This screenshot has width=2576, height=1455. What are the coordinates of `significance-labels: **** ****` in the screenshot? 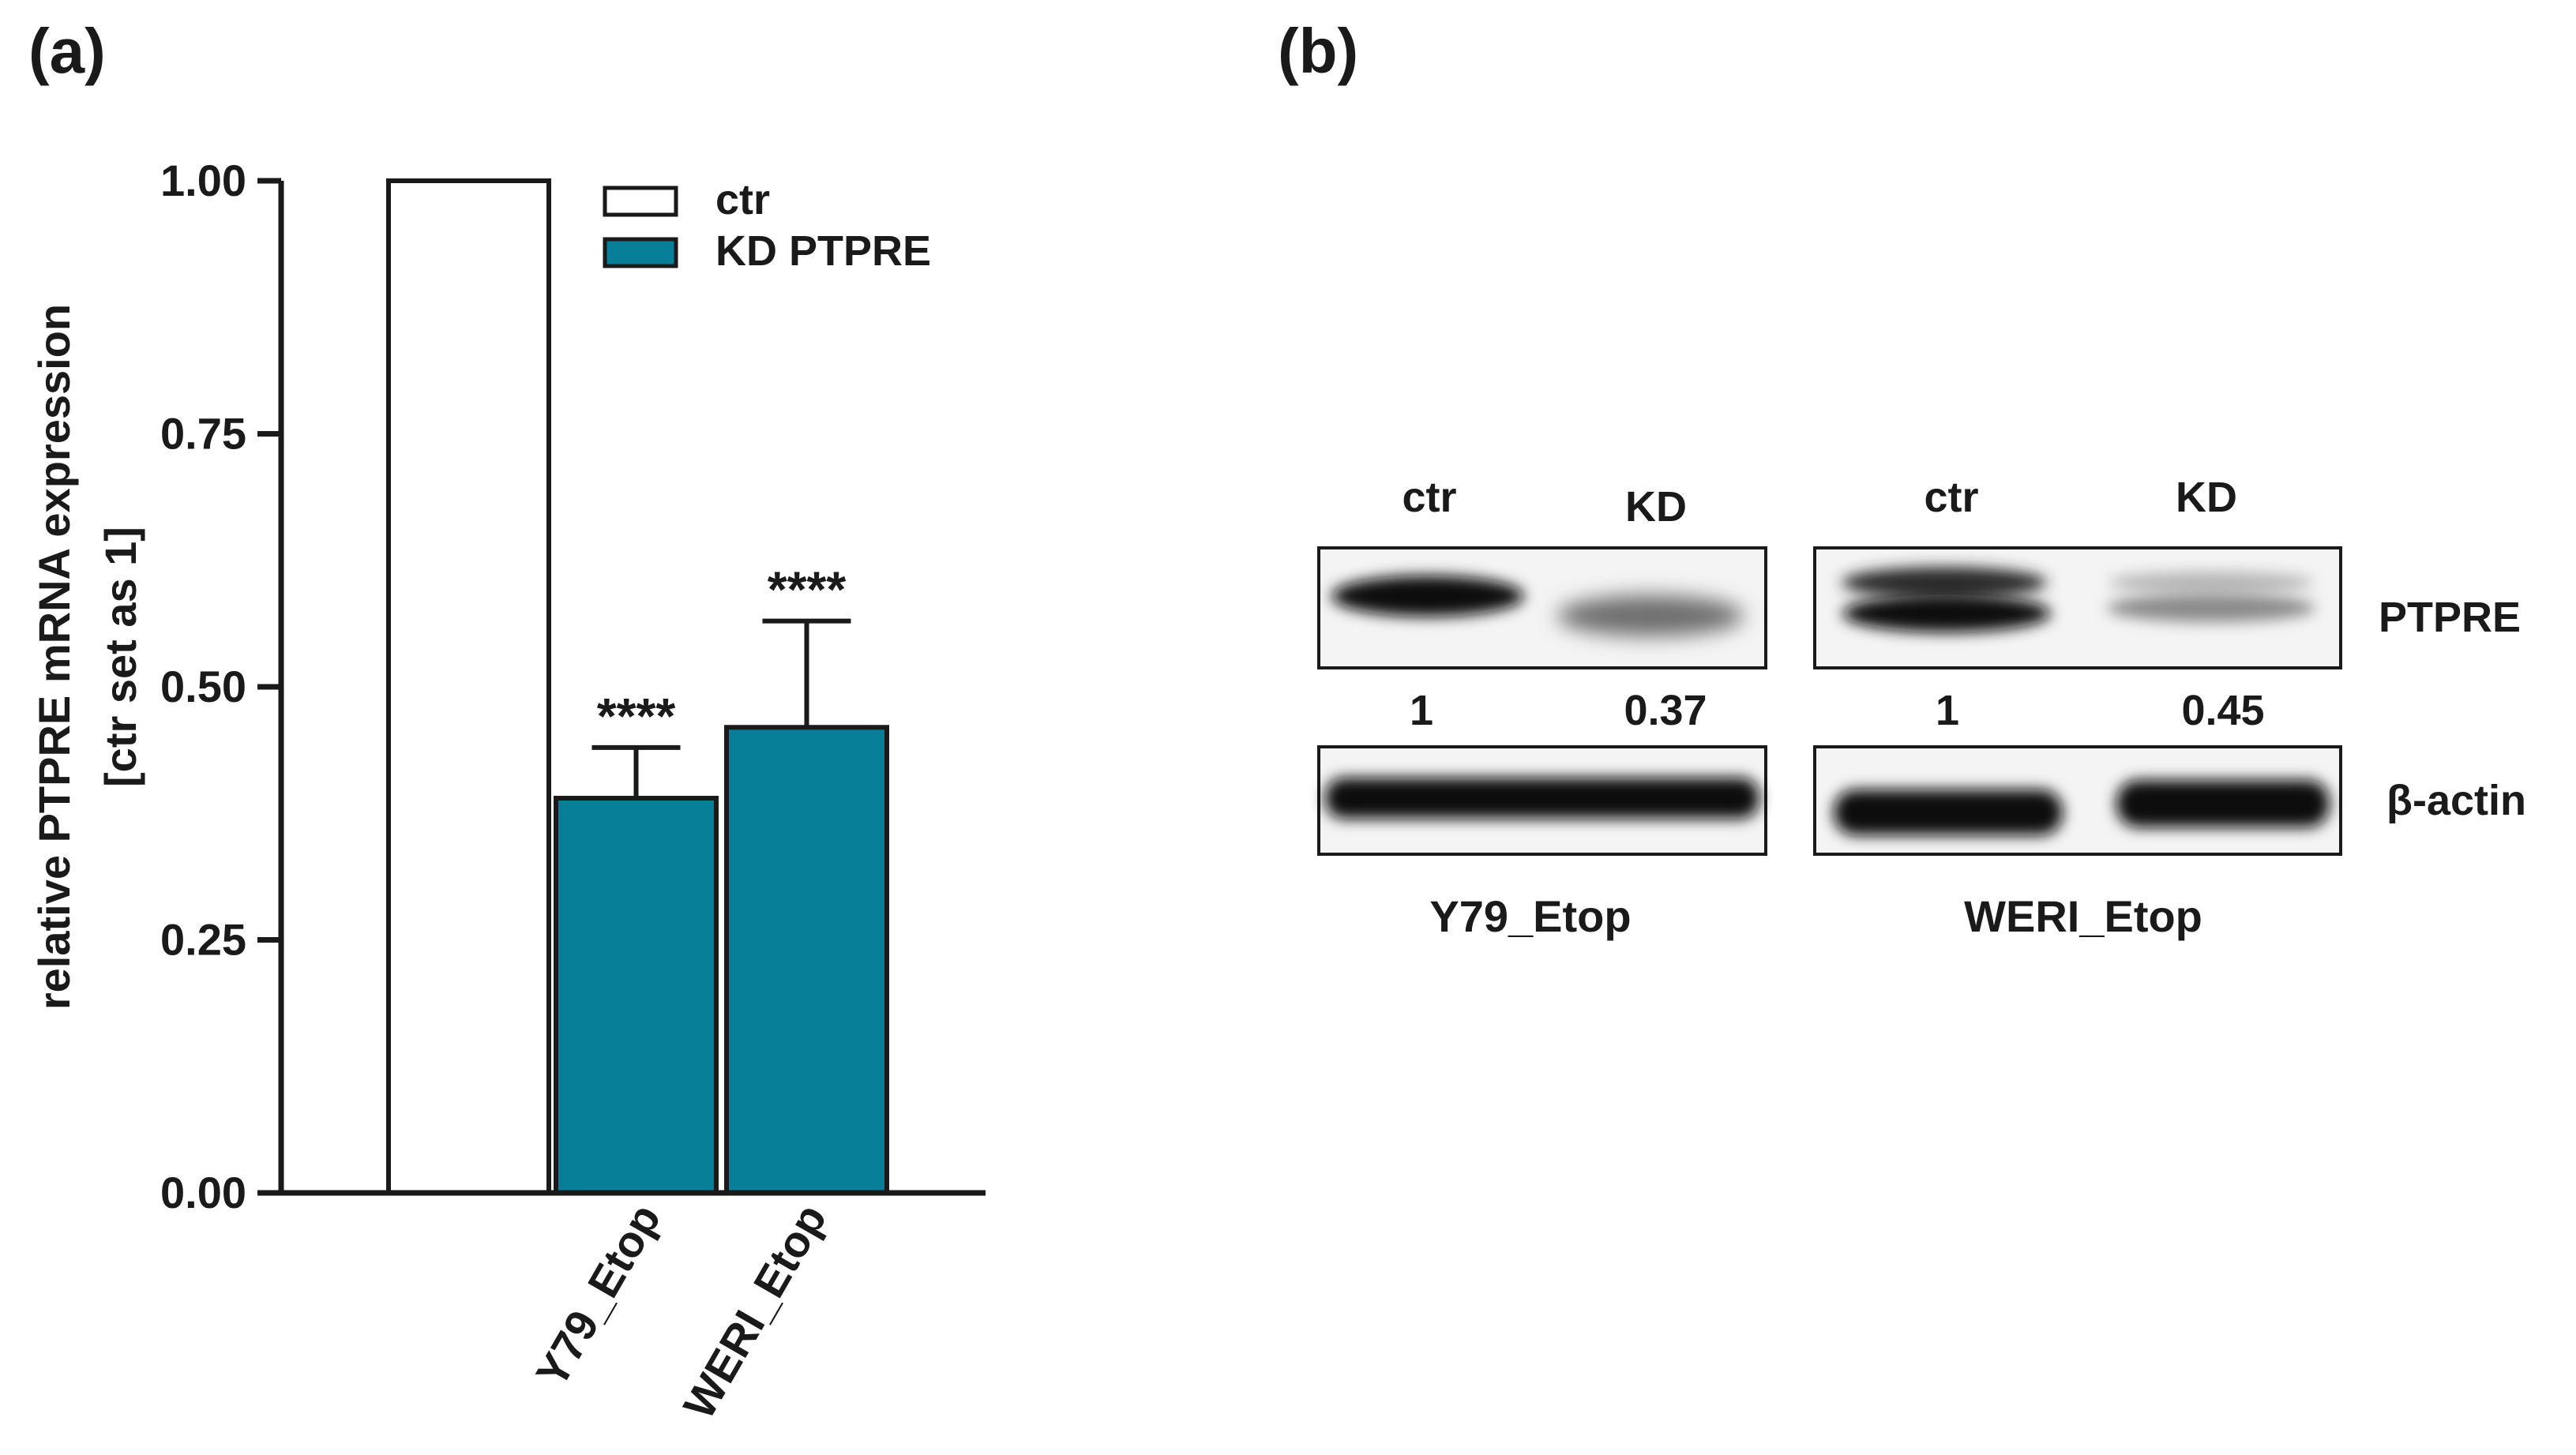 It's located at (722, 652).